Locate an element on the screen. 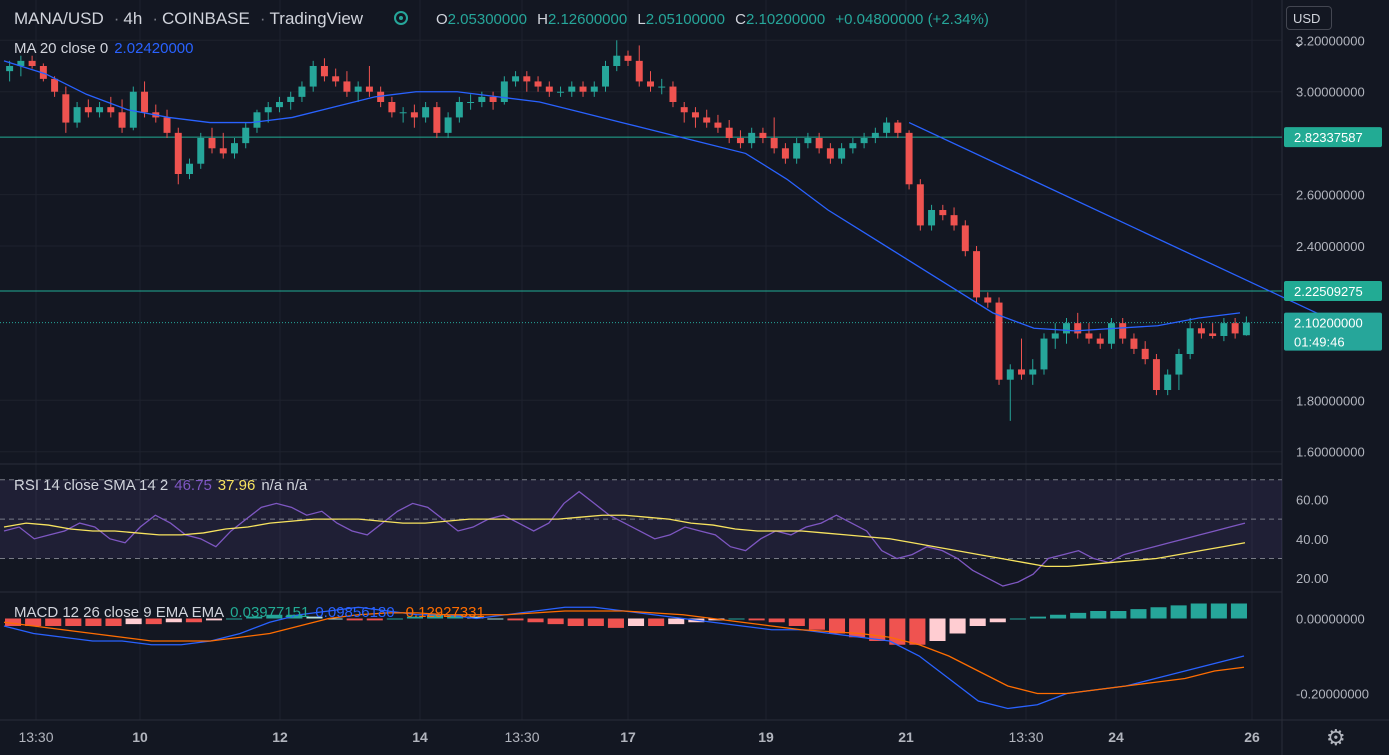 This screenshot has width=1389, height=755. ma-label: MA 20 close 0 is located at coordinates (61, 48).